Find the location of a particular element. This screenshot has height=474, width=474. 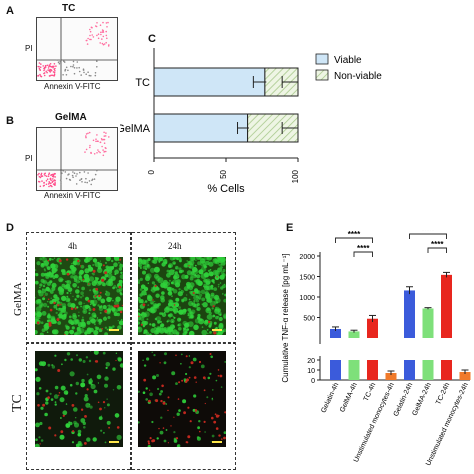

x-tick-label: 0 is located at coordinates (151, 171).